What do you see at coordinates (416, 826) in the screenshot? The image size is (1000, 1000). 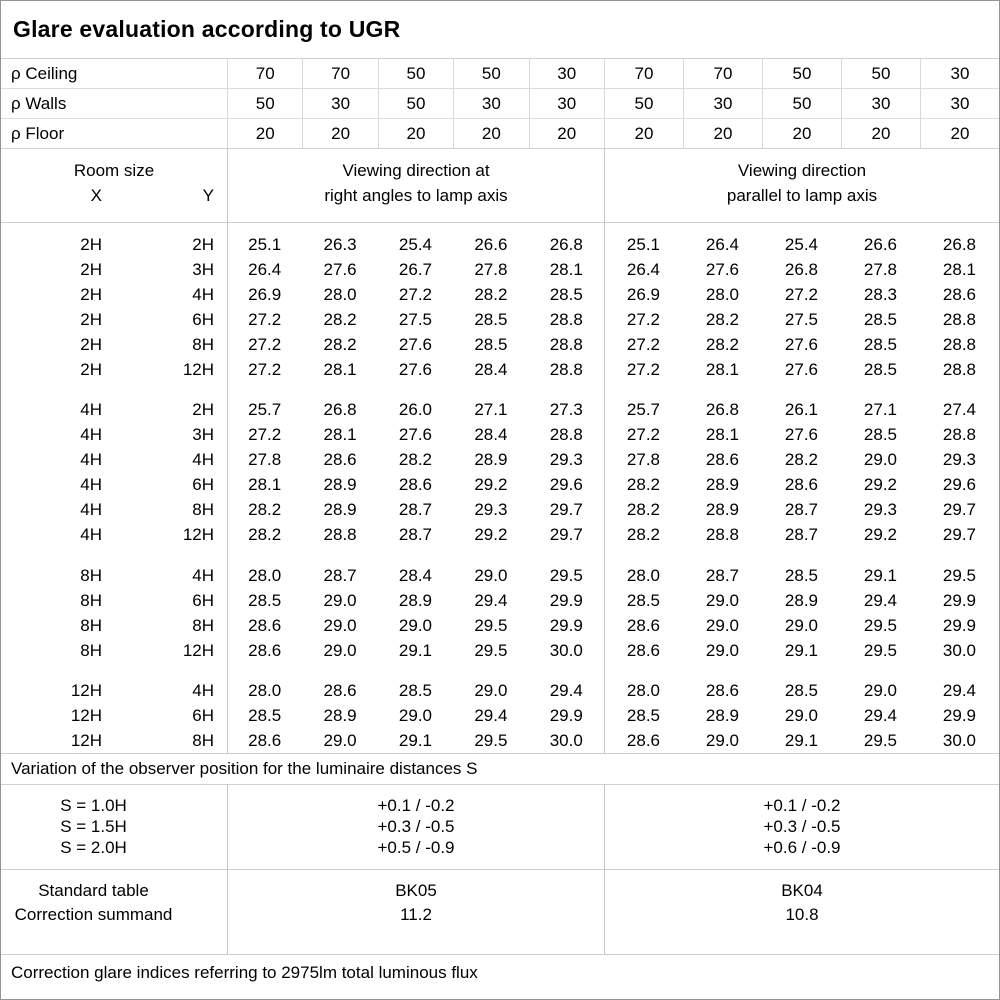 I see `s-value: +0.3 / -0.5` at bounding box center [416, 826].